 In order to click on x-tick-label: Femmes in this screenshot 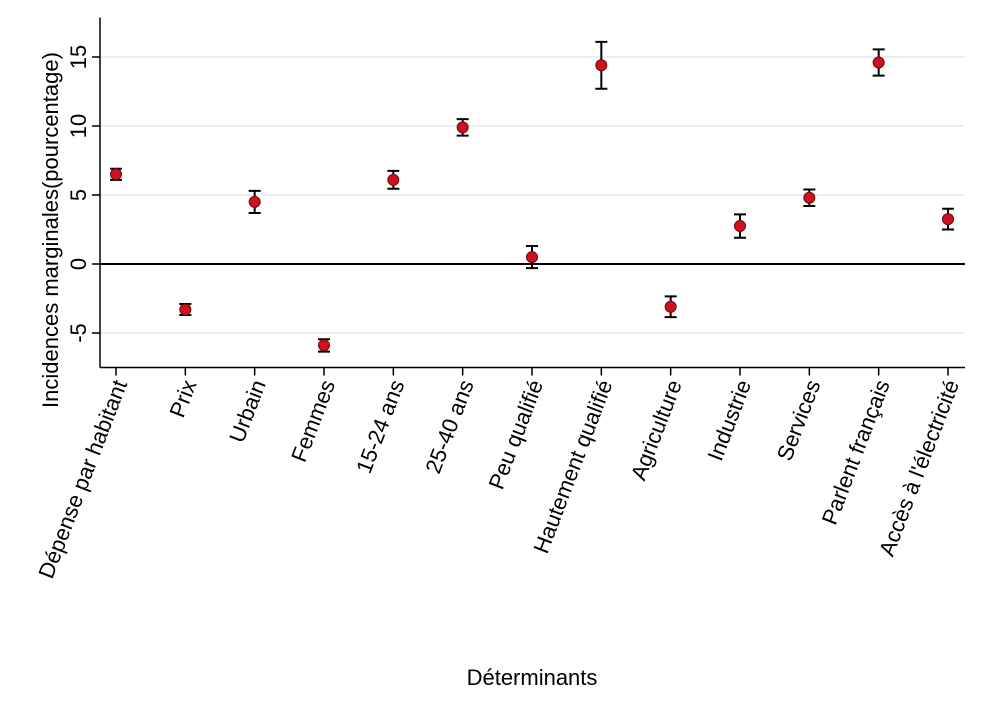, I will do `click(313, 420)`.